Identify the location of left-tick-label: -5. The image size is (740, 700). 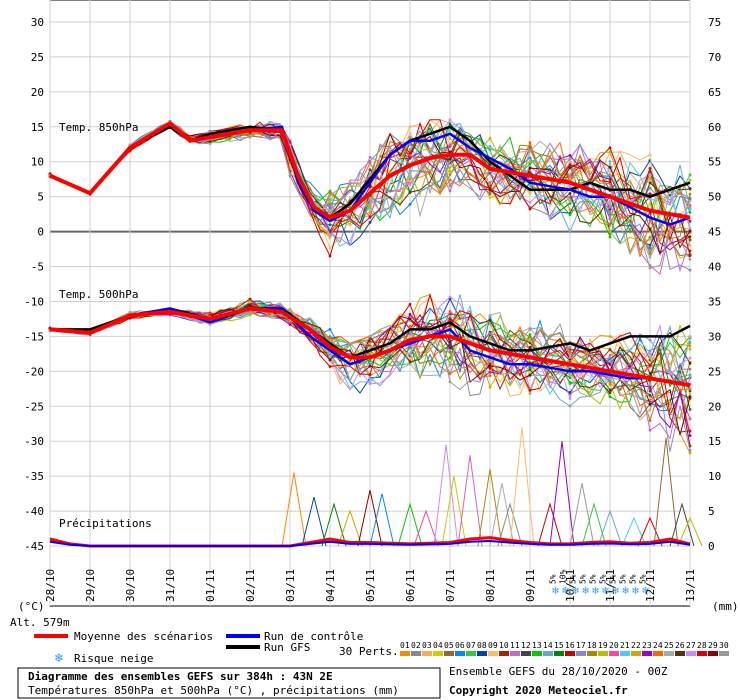
(37, 267).